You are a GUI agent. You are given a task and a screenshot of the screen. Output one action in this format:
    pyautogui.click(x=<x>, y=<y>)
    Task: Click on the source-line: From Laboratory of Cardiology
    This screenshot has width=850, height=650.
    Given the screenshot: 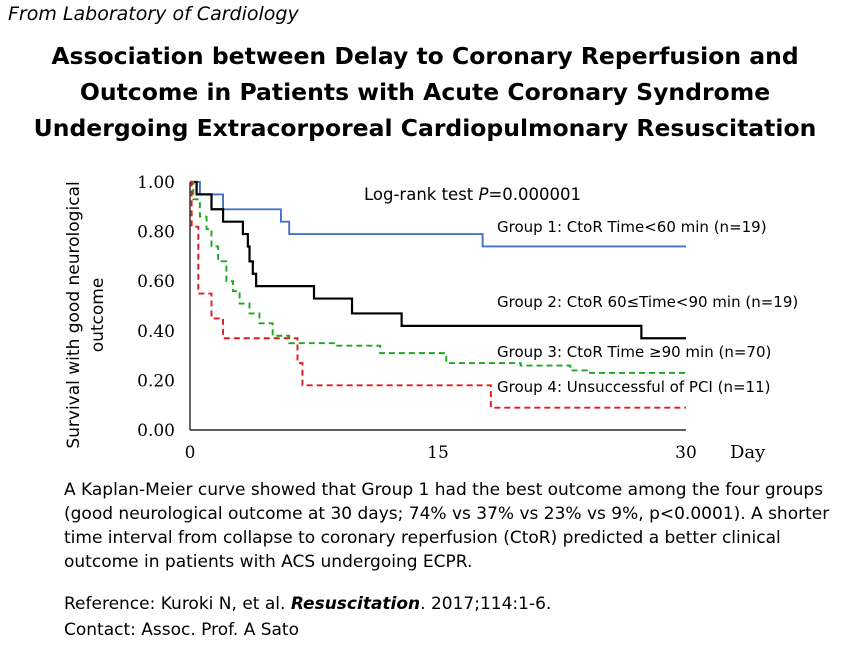 What is the action you would take?
    pyautogui.click(x=153, y=14)
    